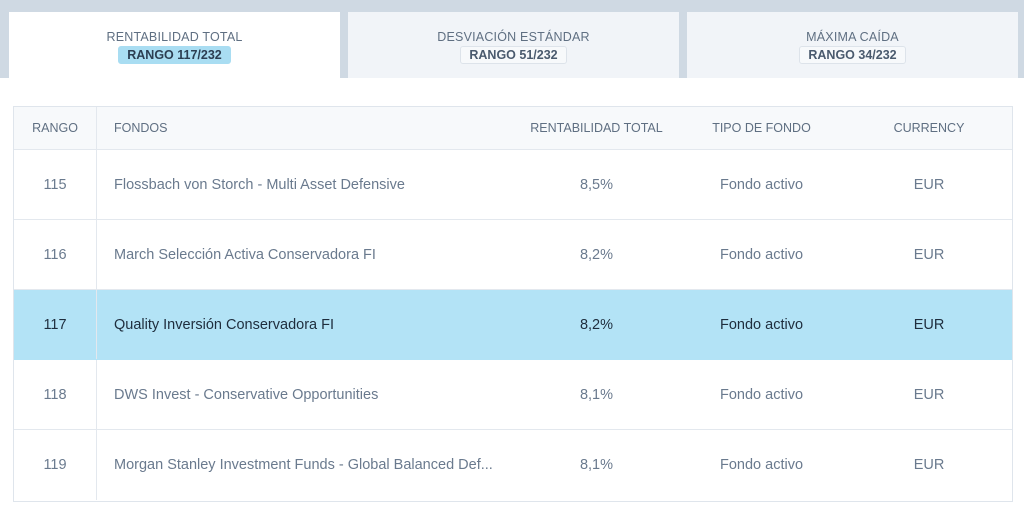 This screenshot has height=514, width=1024. What do you see at coordinates (513, 37) in the screenshot?
I see `tab-title: DESVIACIÓN ESTÁNDAR` at bounding box center [513, 37].